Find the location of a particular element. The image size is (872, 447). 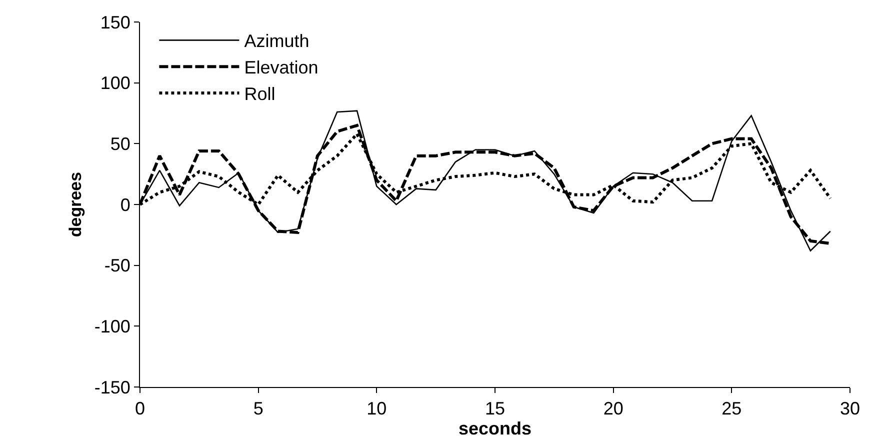

y-tick-label: 150 is located at coordinates (115, 22).